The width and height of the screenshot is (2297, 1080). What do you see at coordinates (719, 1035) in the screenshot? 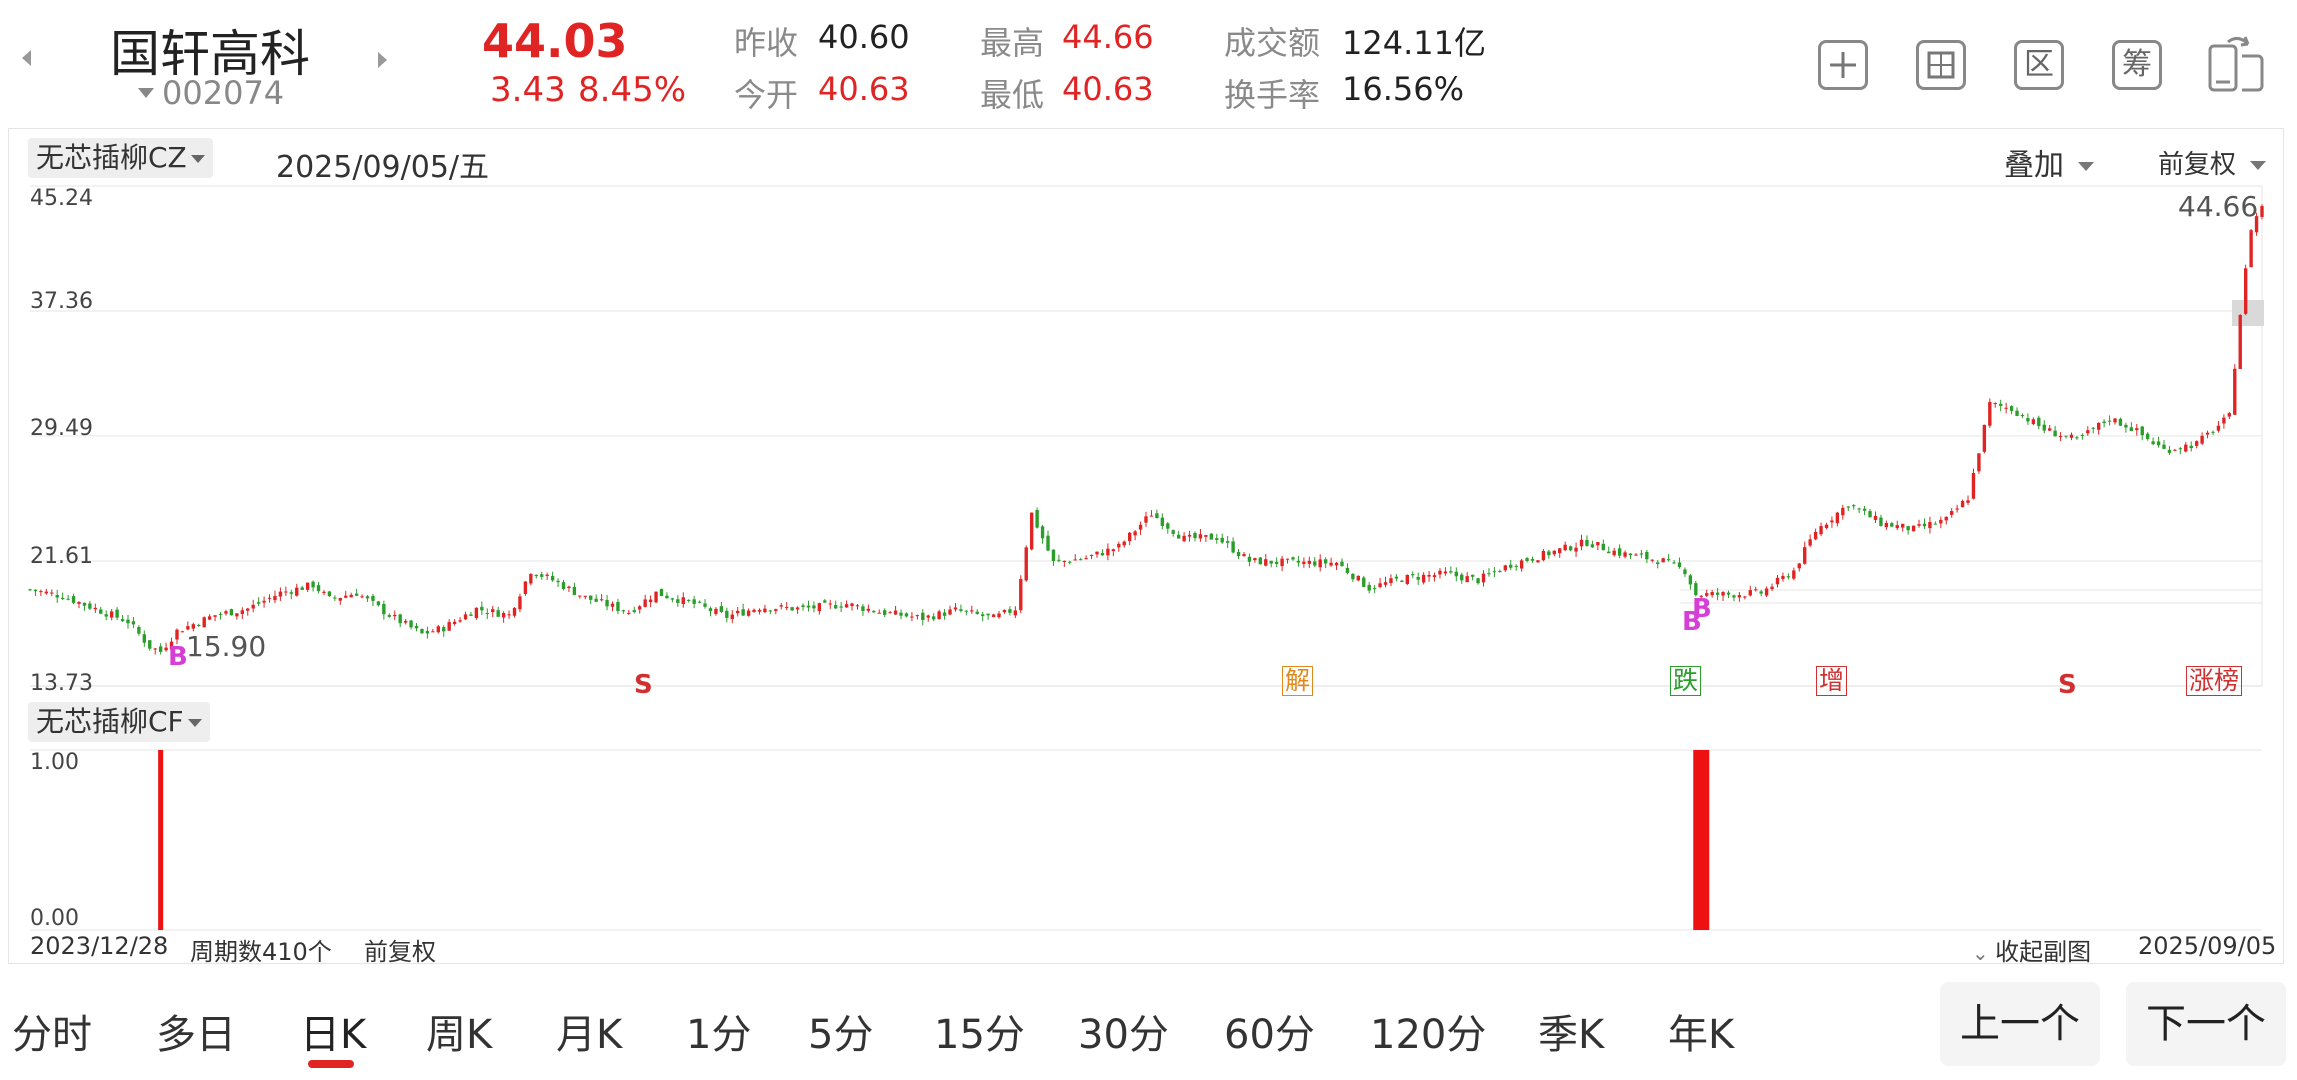
I see `tab-1min: 1分` at bounding box center [719, 1035].